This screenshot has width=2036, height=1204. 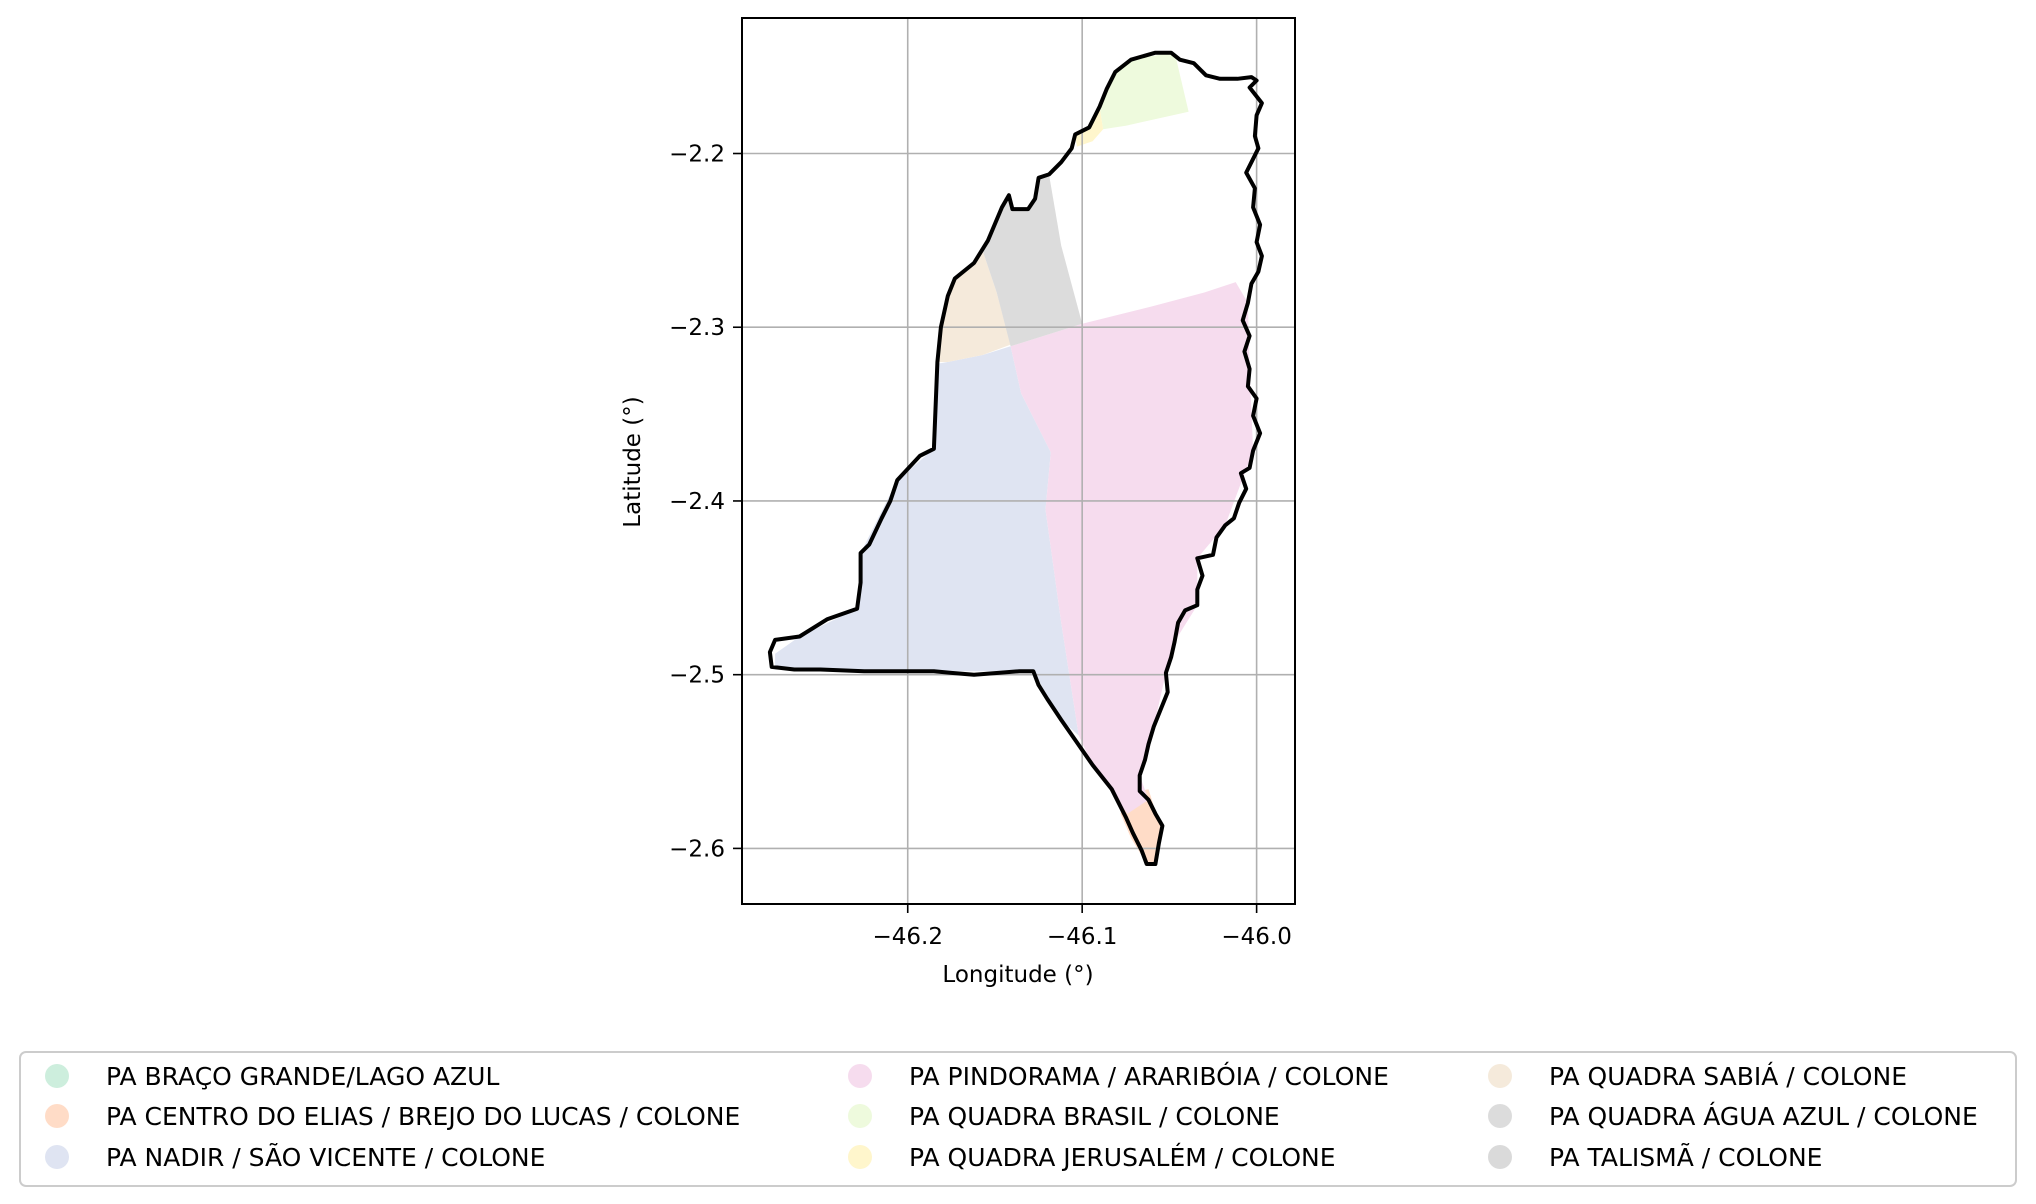 What do you see at coordinates (1017, 975) in the screenshot?
I see `x-axis-label: Longitude (°)` at bounding box center [1017, 975].